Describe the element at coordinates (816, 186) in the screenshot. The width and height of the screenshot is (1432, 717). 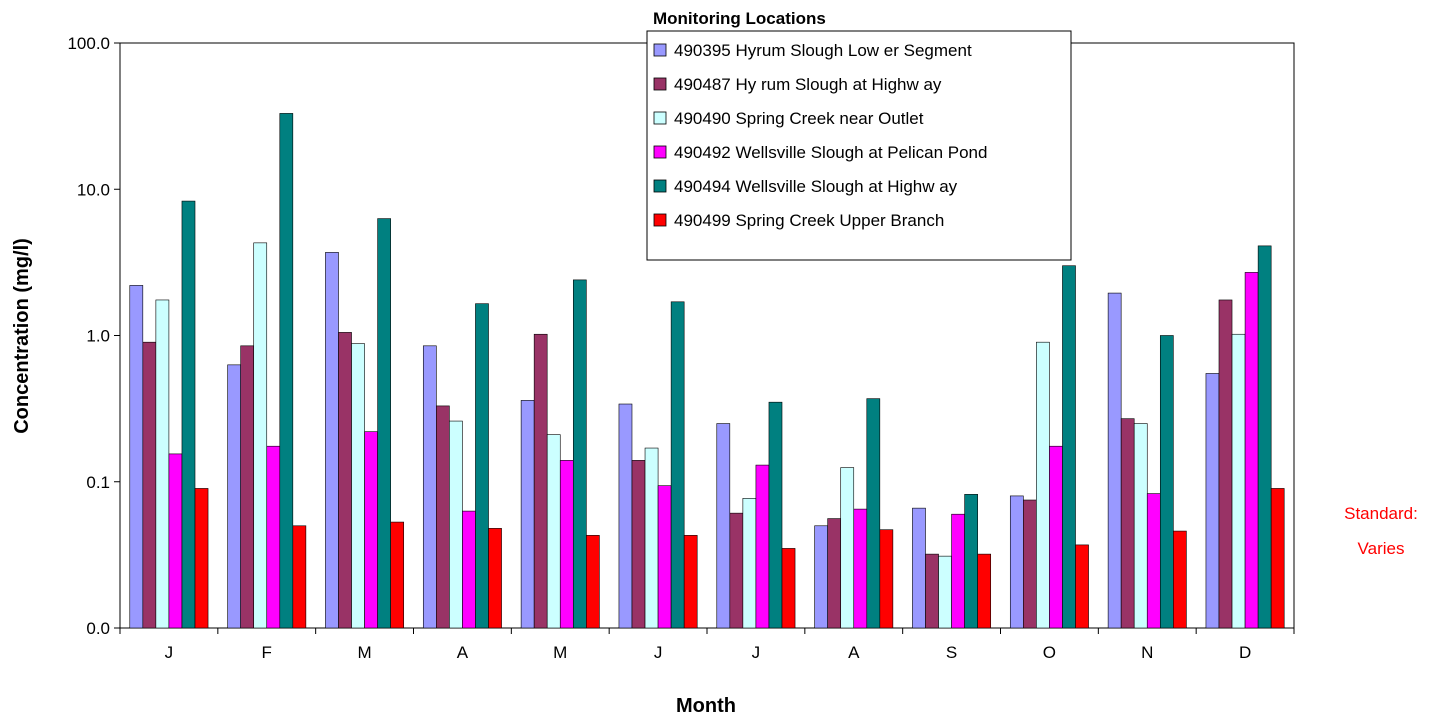
I see `legend-label: 490494 Wellsville Slough at Highw ay` at that location.